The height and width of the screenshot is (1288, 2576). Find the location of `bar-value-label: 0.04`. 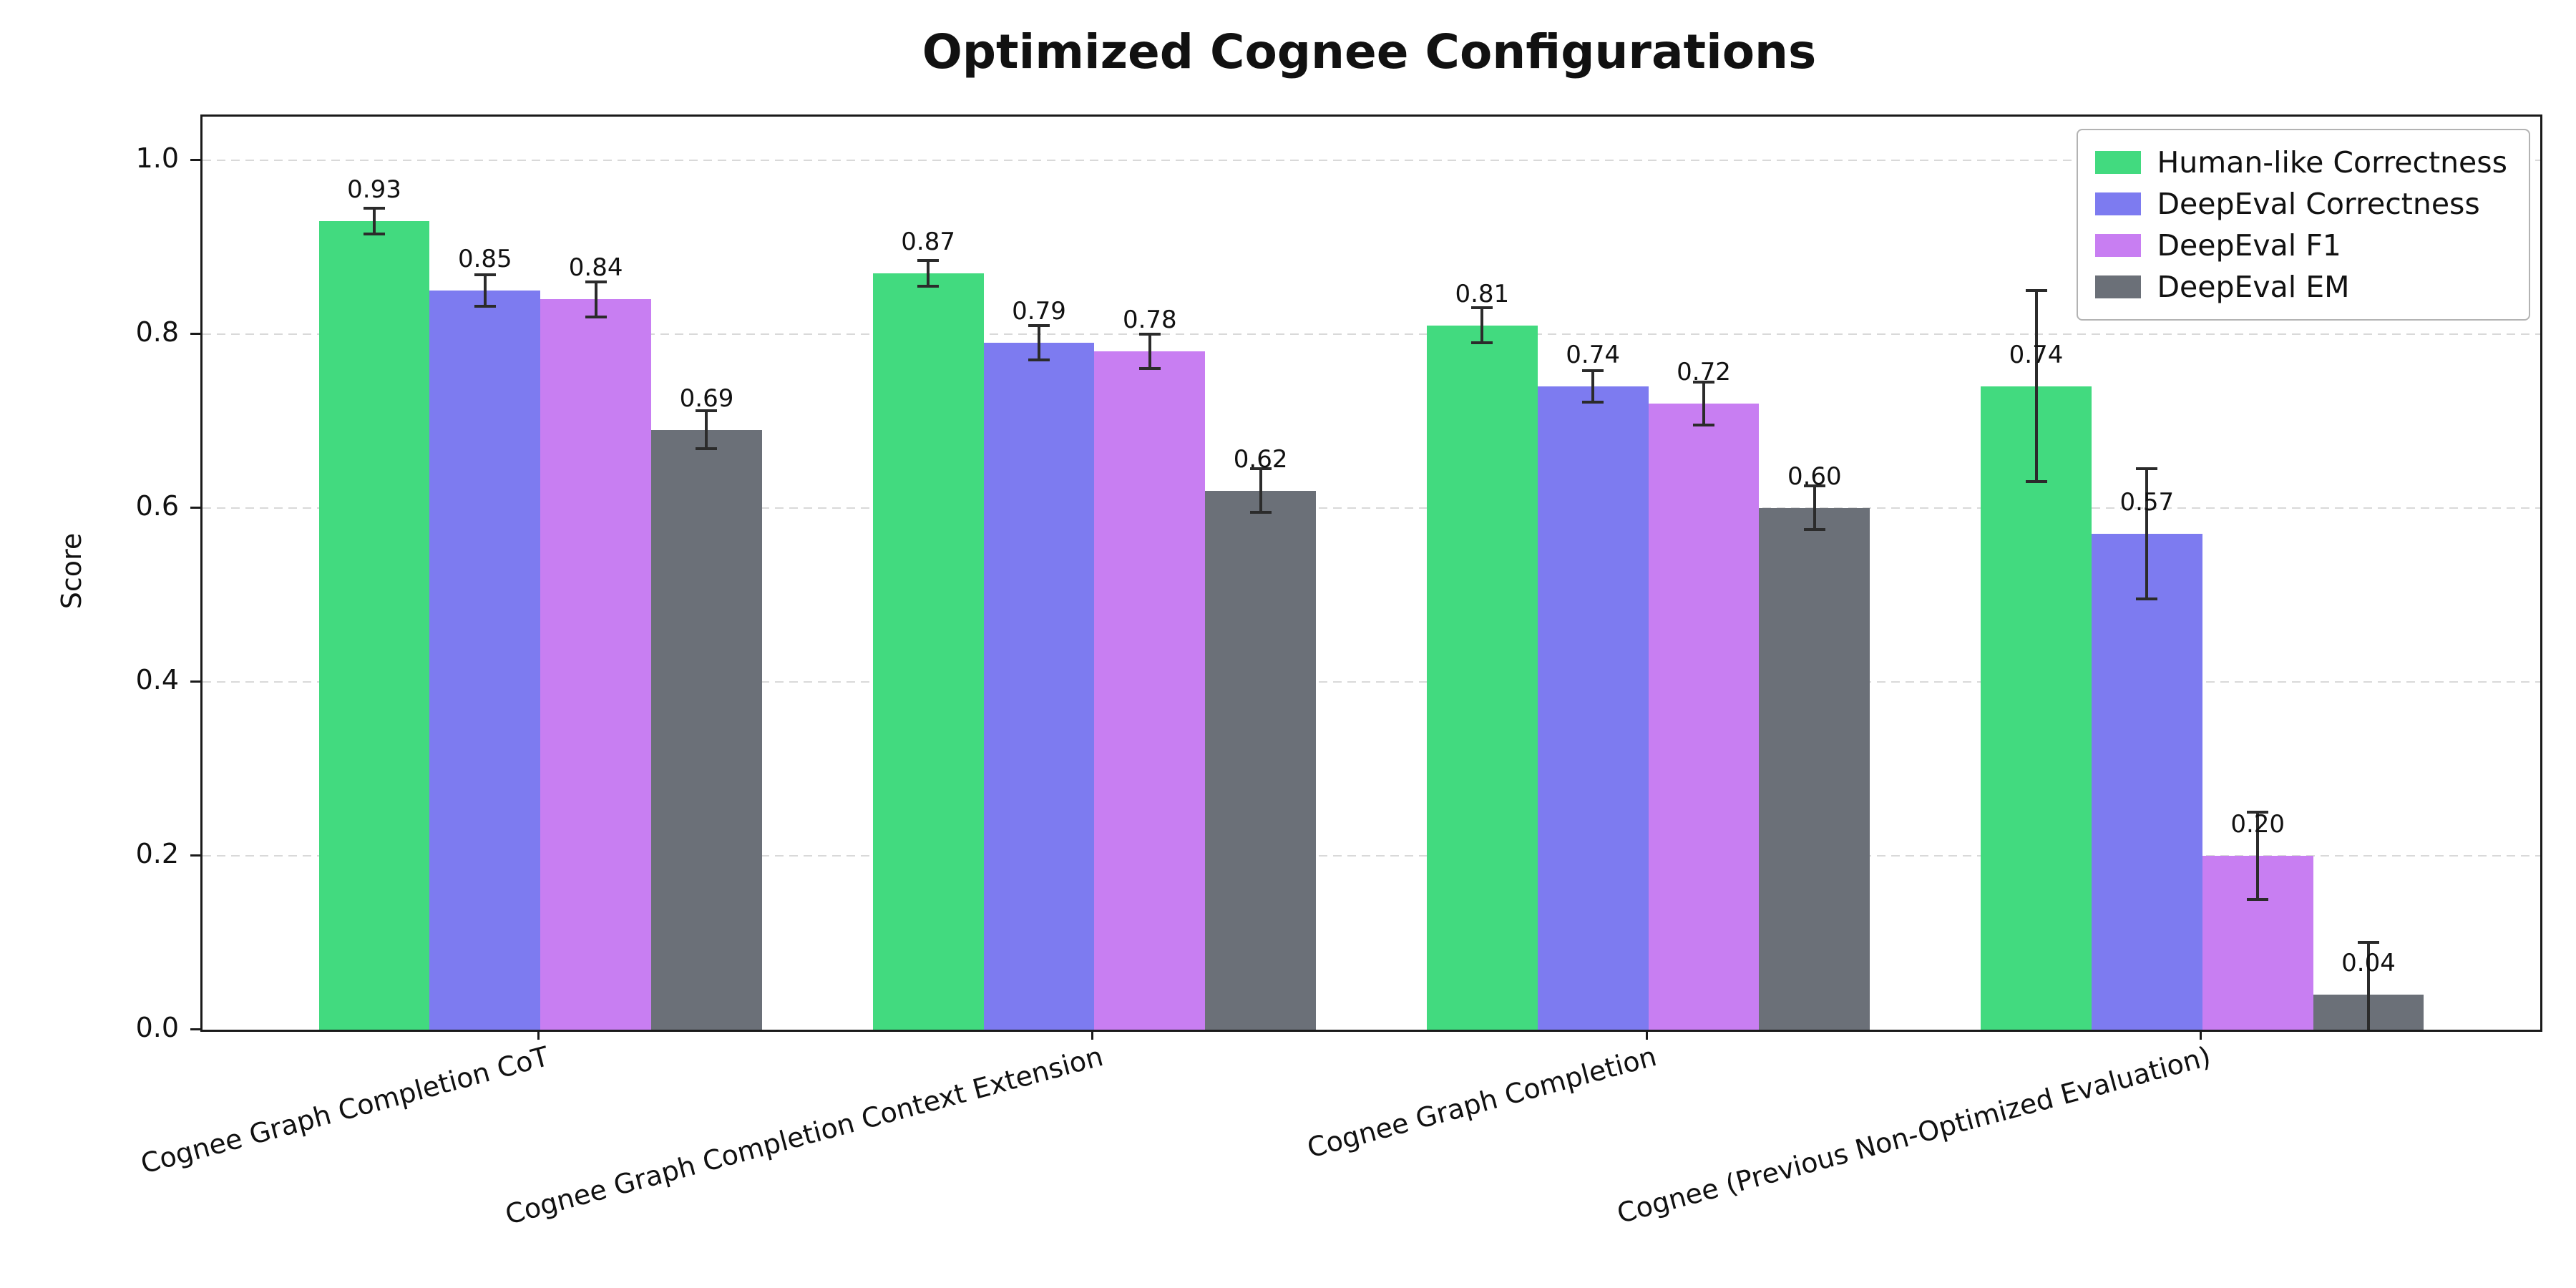

bar-value-label: 0.04 is located at coordinates (2368, 964).